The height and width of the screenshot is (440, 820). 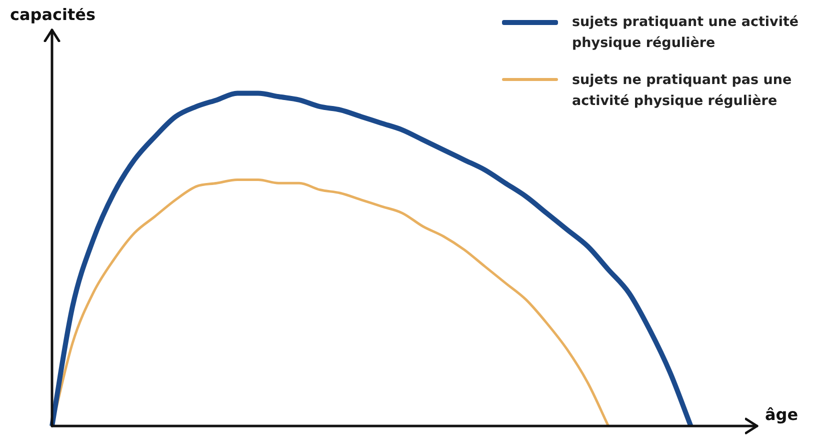 What do you see at coordinates (686, 33) in the screenshot?
I see `legend-label: sujets pratiquant une activité physique régulière` at bounding box center [686, 33].